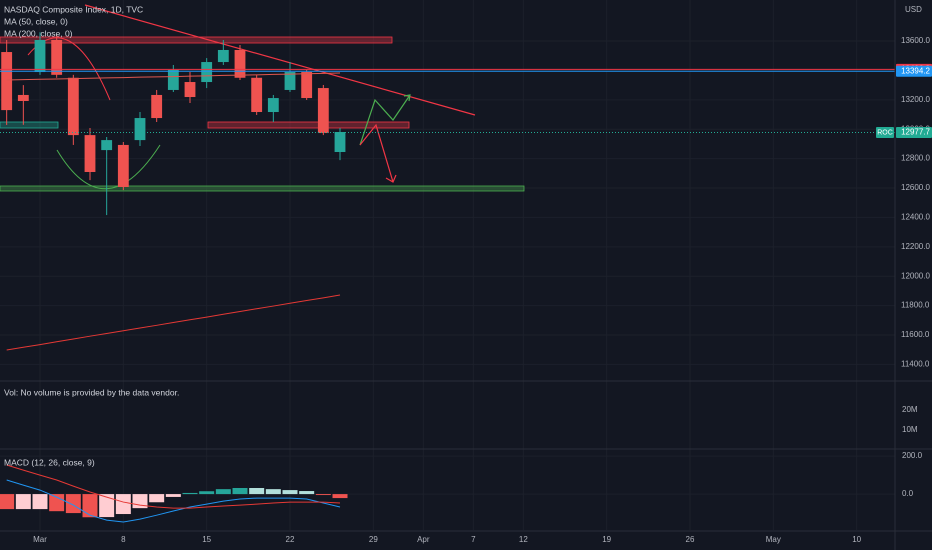 The width and height of the screenshot is (932, 550). What do you see at coordinates (262, 188) in the screenshot?
I see `support-zone` at bounding box center [262, 188].